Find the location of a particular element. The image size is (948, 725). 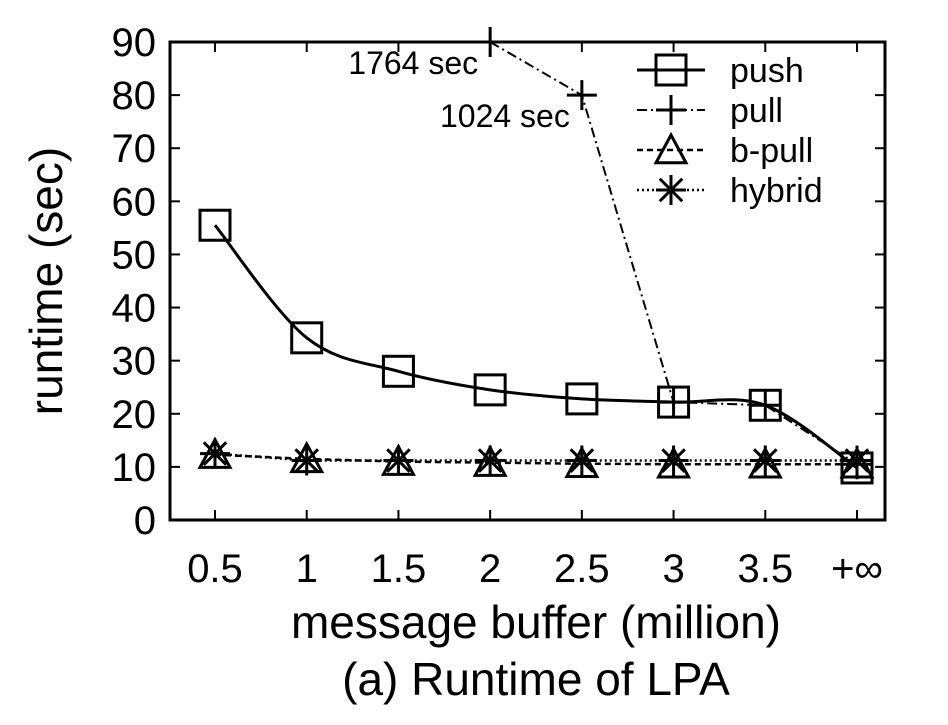

series-line-hybrid is located at coordinates (535, 457).